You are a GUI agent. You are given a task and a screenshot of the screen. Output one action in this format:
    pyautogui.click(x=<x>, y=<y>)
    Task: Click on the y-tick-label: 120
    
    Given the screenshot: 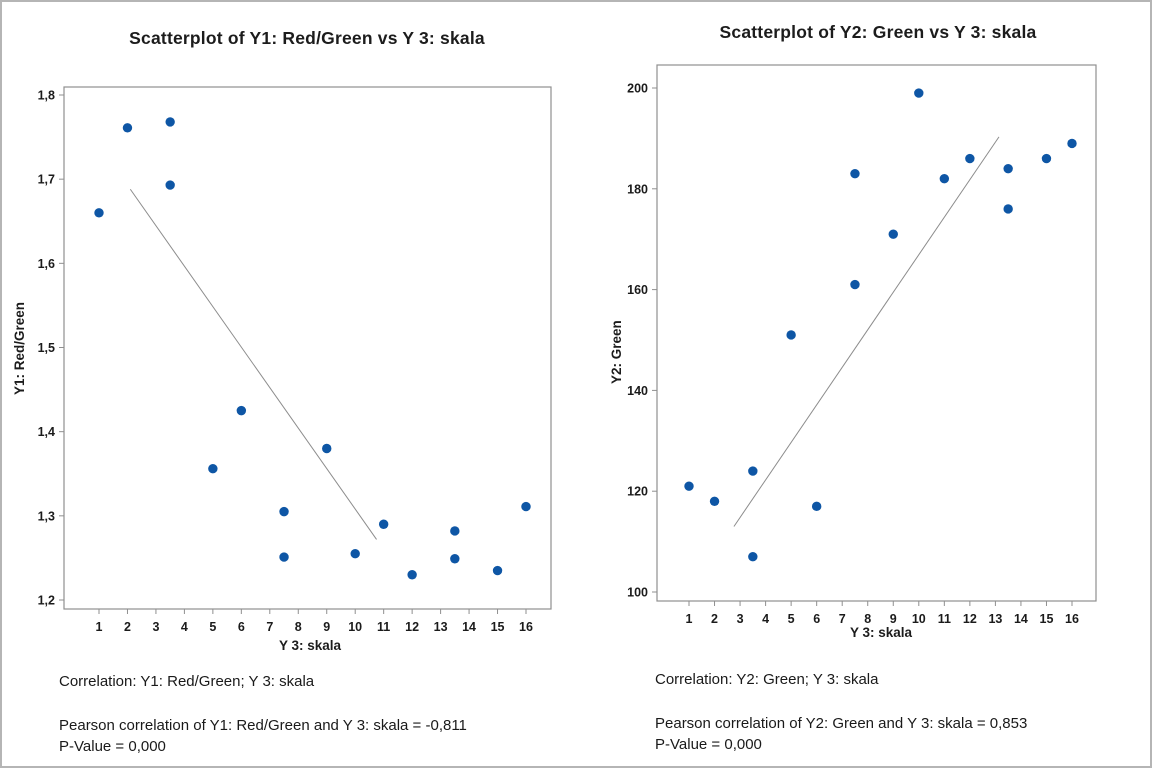 What is the action you would take?
    pyautogui.click(x=637, y=492)
    